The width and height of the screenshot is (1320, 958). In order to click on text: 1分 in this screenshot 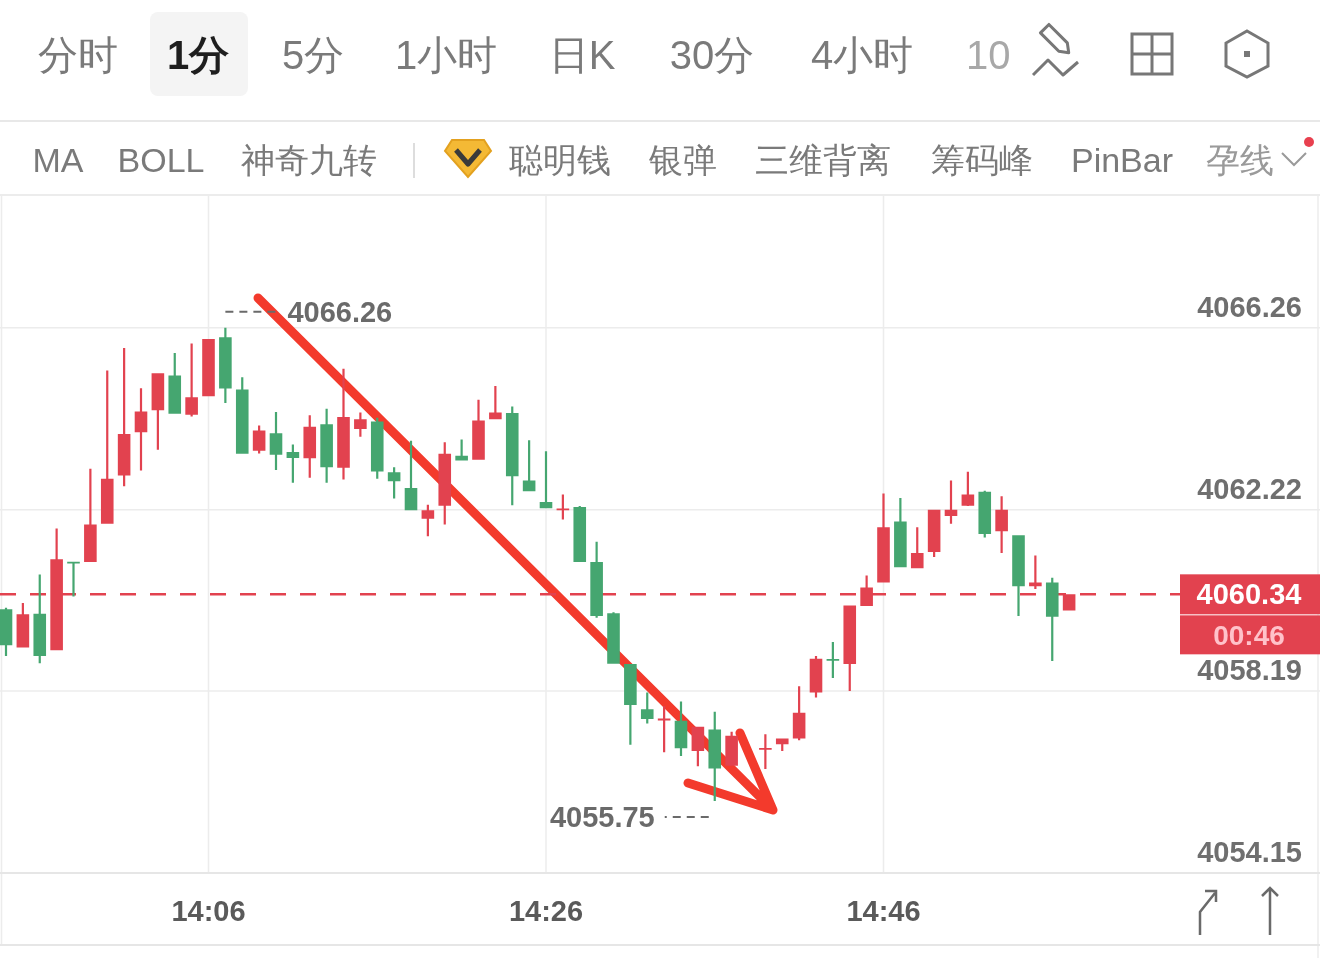, I will do `click(198, 55)`.